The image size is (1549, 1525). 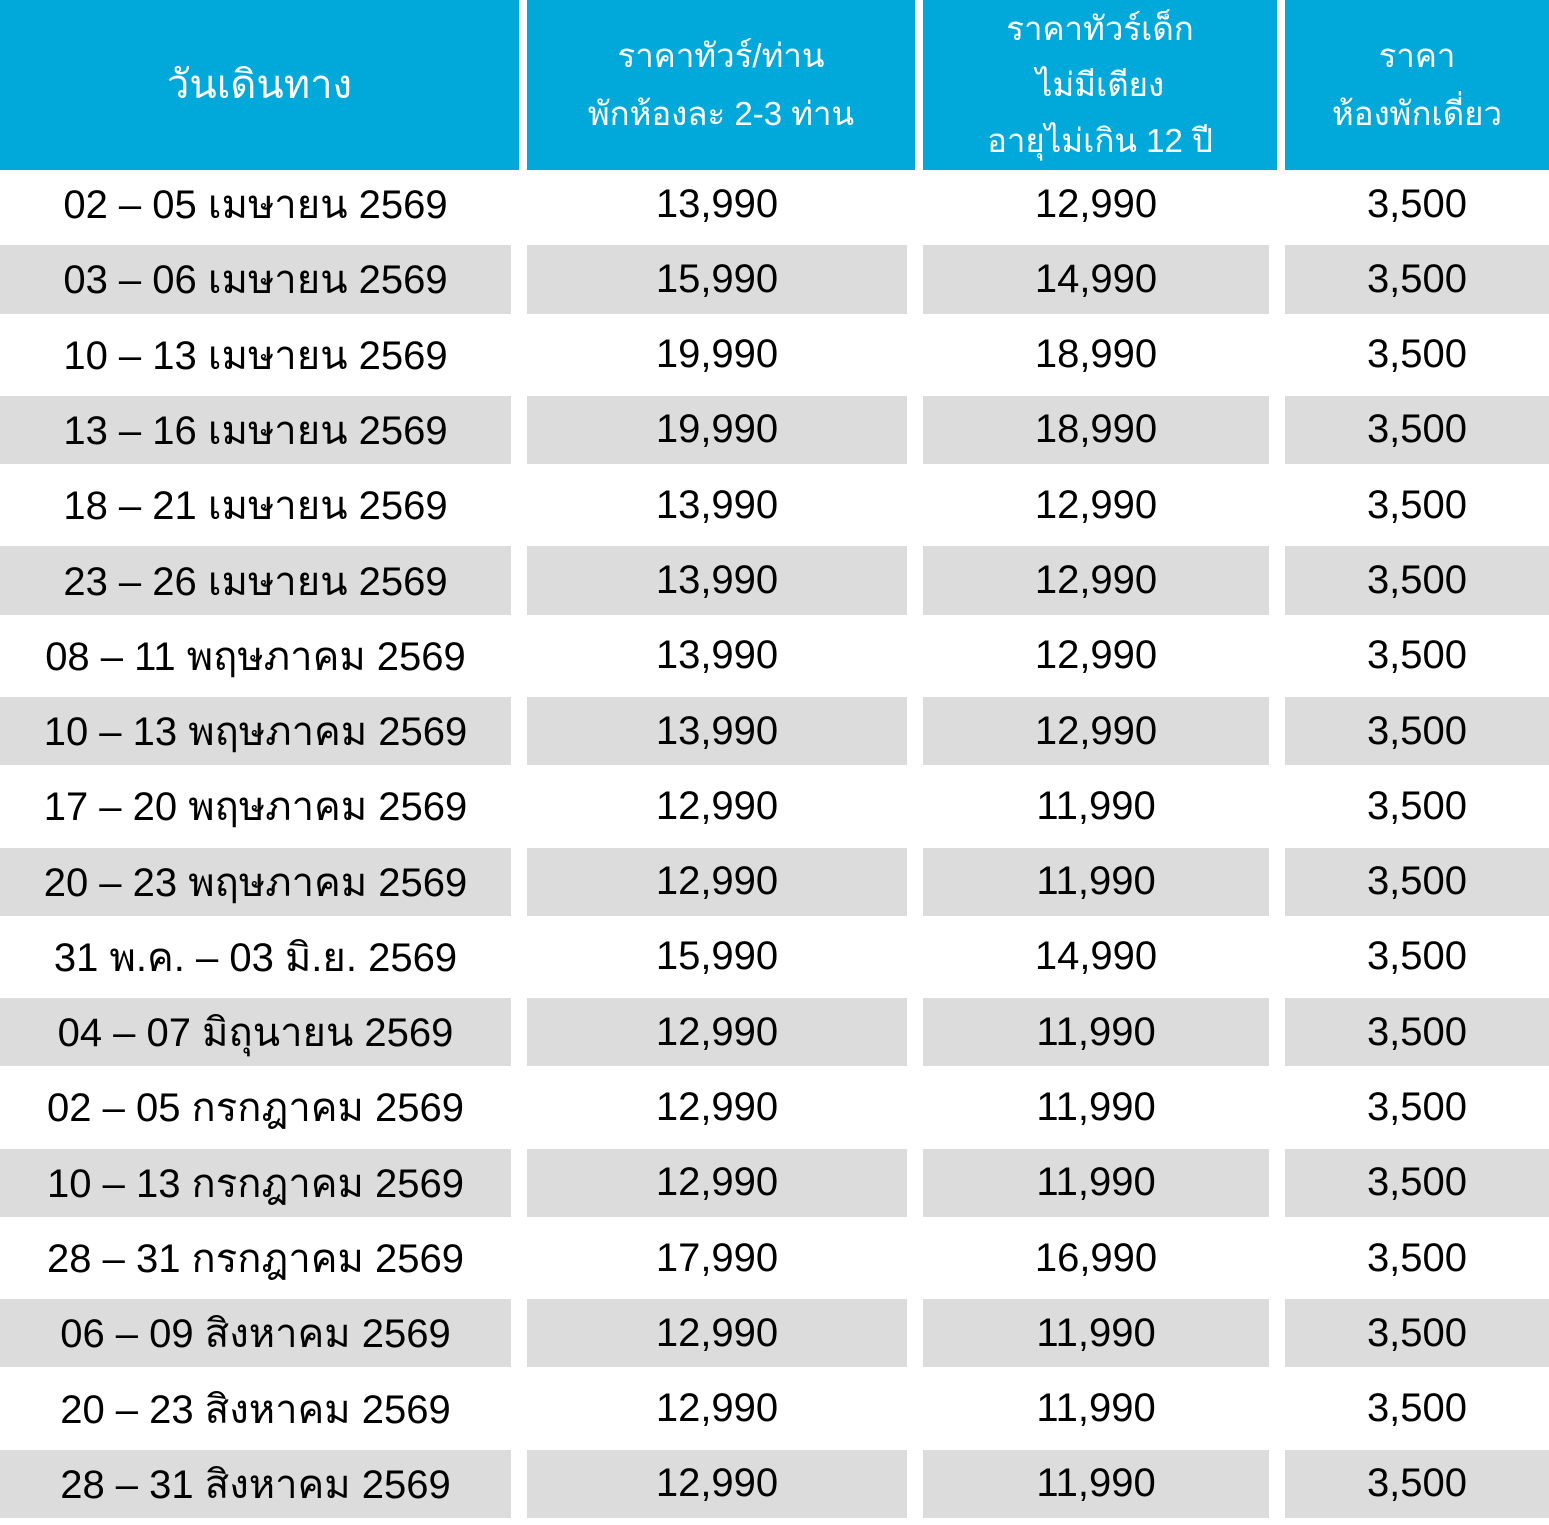 I want to click on header-child-price-line1: ราคาทัวร์เด็ก, so click(x=1100, y=28).